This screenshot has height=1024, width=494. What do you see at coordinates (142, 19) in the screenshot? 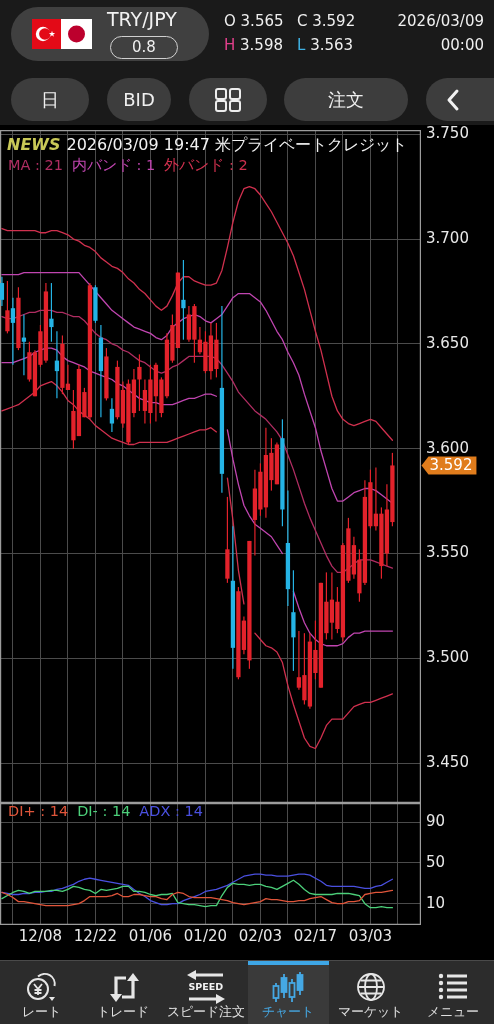
I see `text: TRY/JPY` at bounding box center [142, 19].